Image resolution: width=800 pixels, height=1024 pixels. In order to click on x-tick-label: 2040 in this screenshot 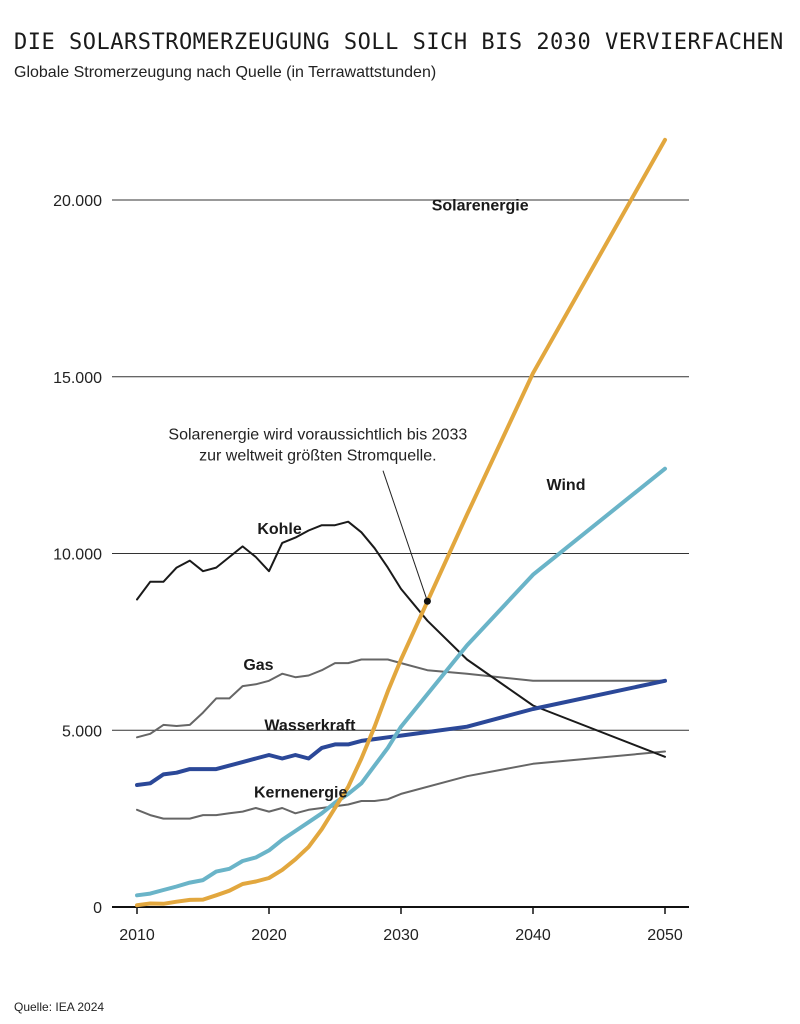, I will do `click(533, 935)`.